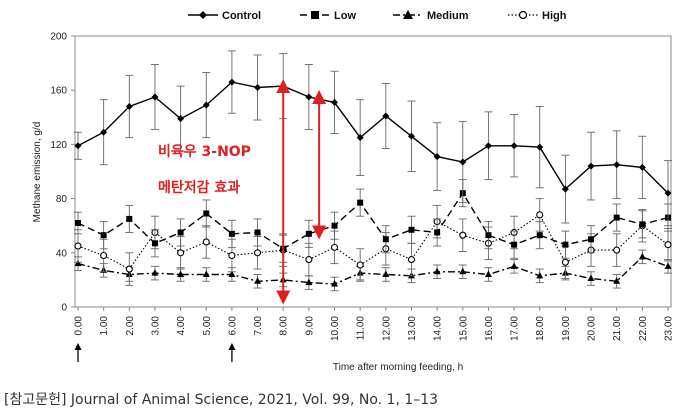 The height and width of the screenshot is (417, 680). I want to click on legend-label-low: Low, so click(345, 16).